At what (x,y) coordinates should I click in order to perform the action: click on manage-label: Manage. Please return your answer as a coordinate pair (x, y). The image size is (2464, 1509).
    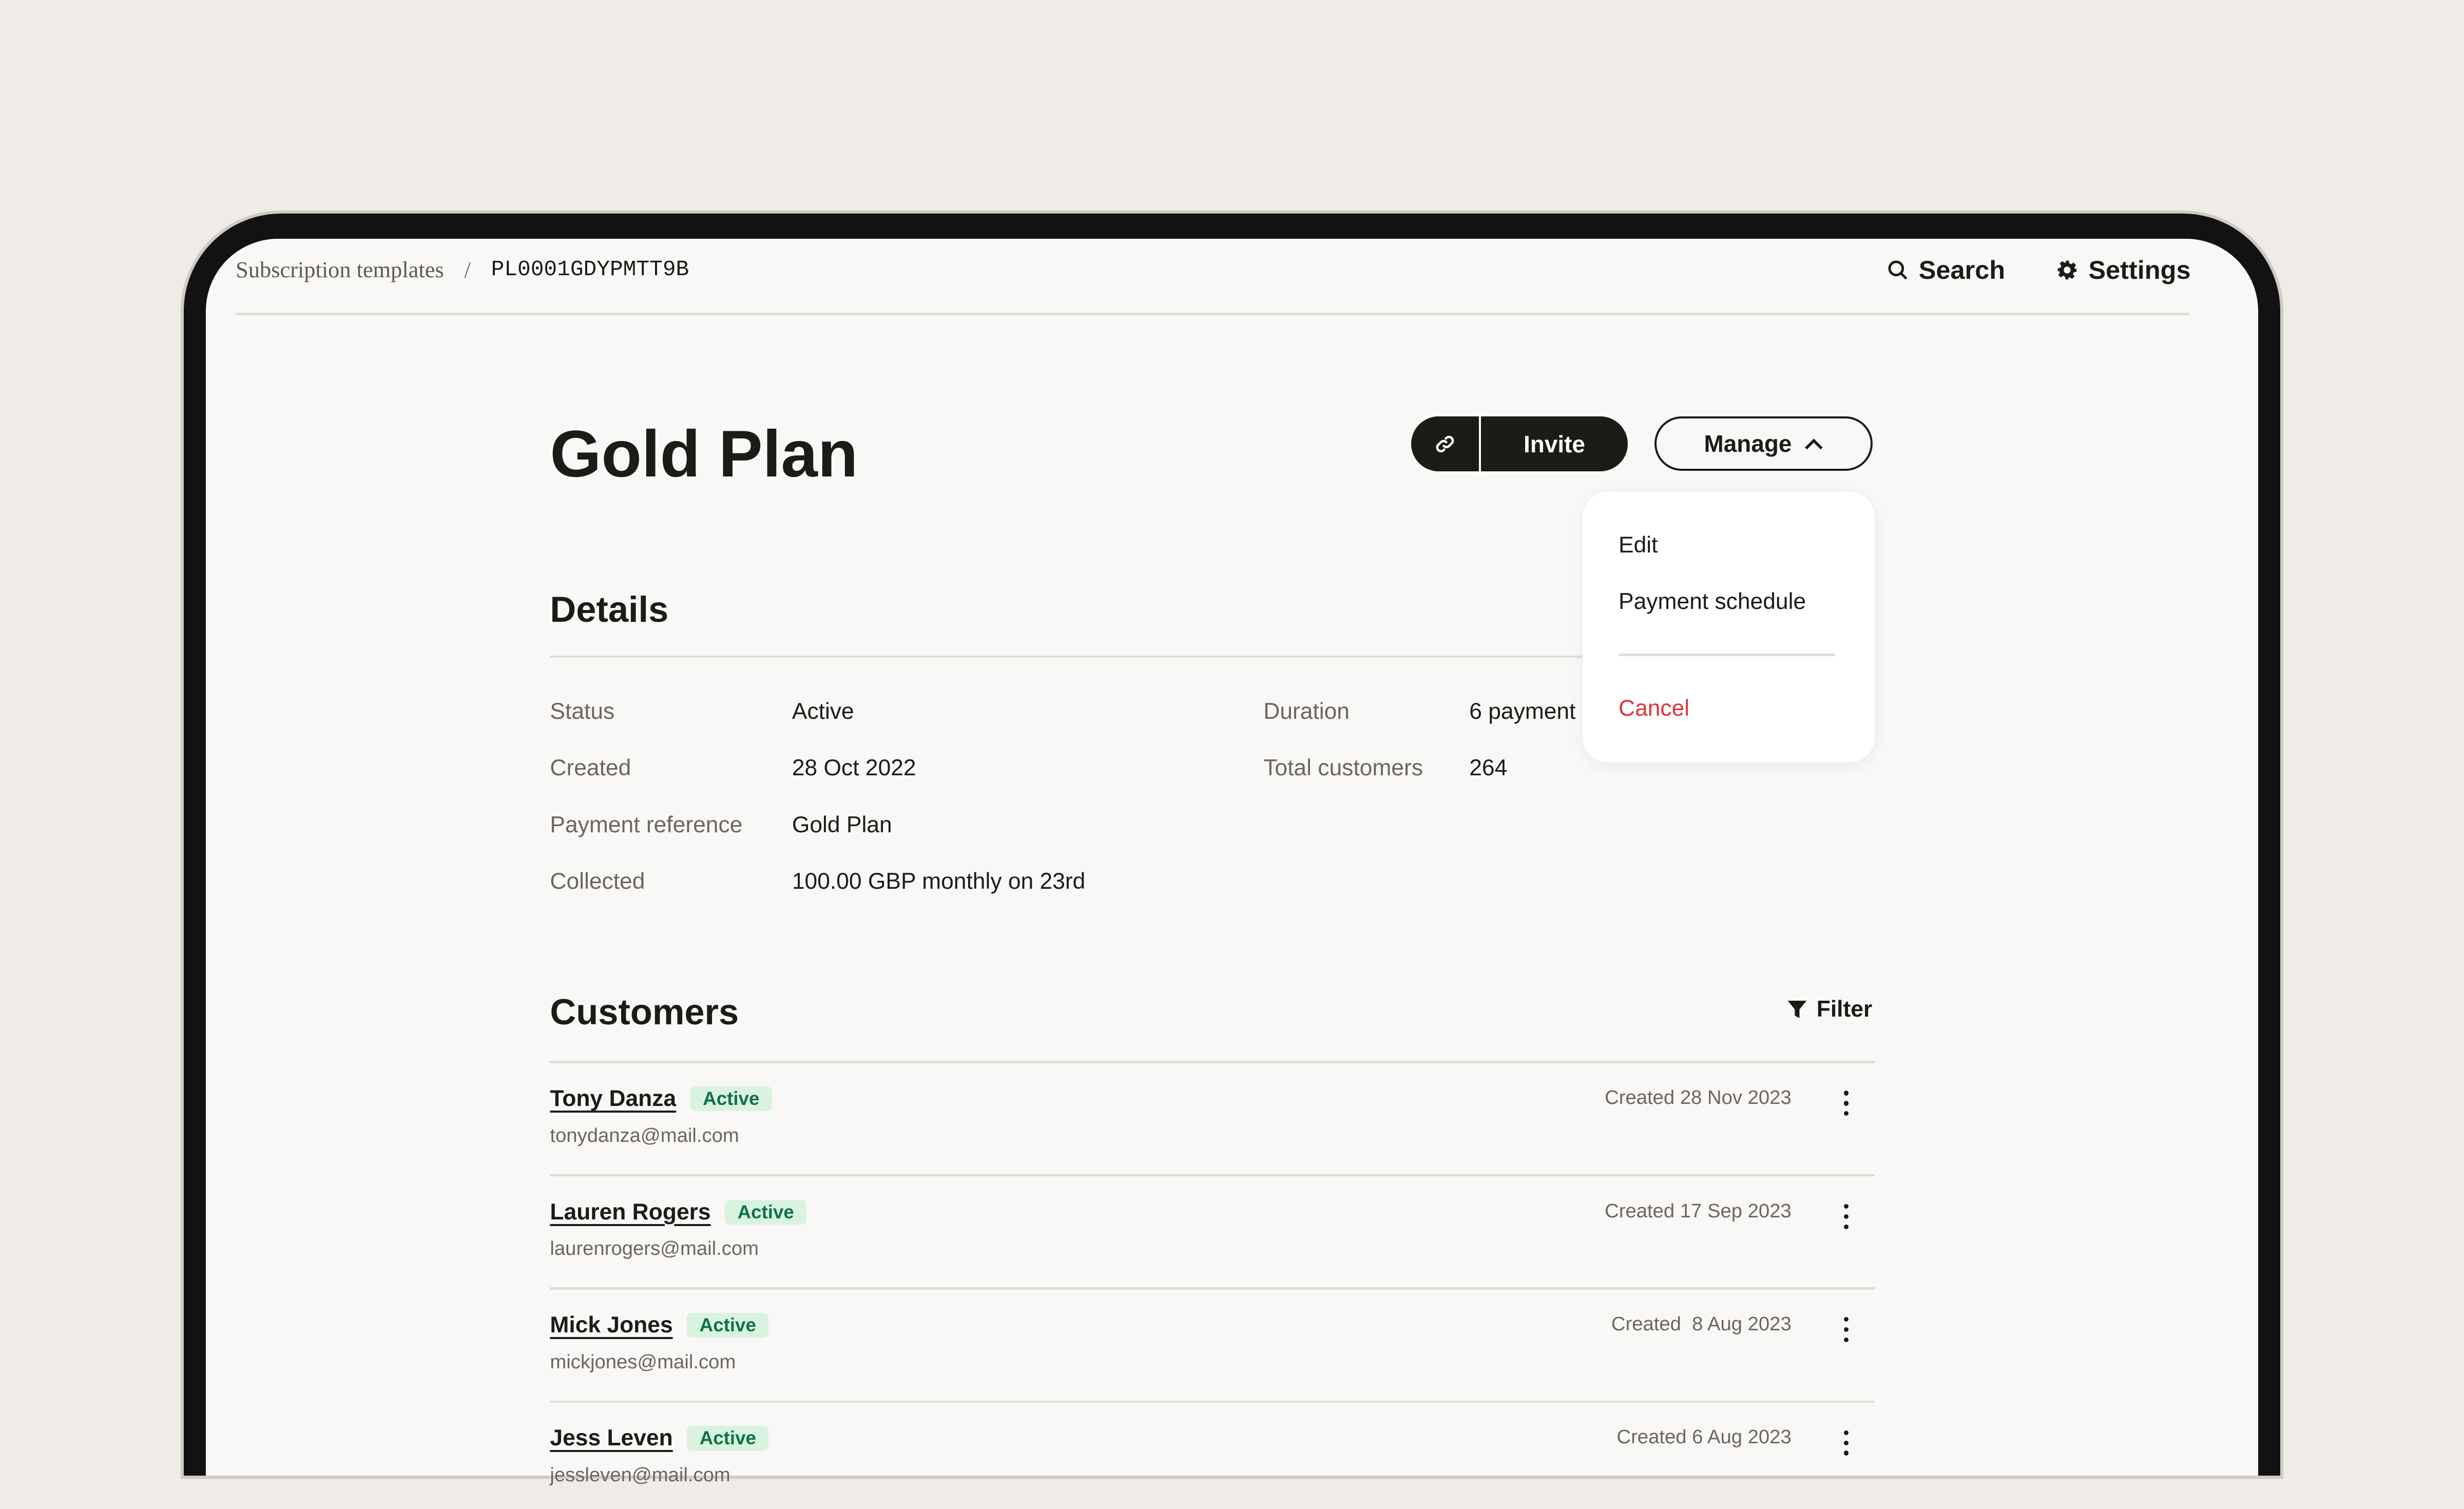
    Looking at the image, I should click on (1748, 444).